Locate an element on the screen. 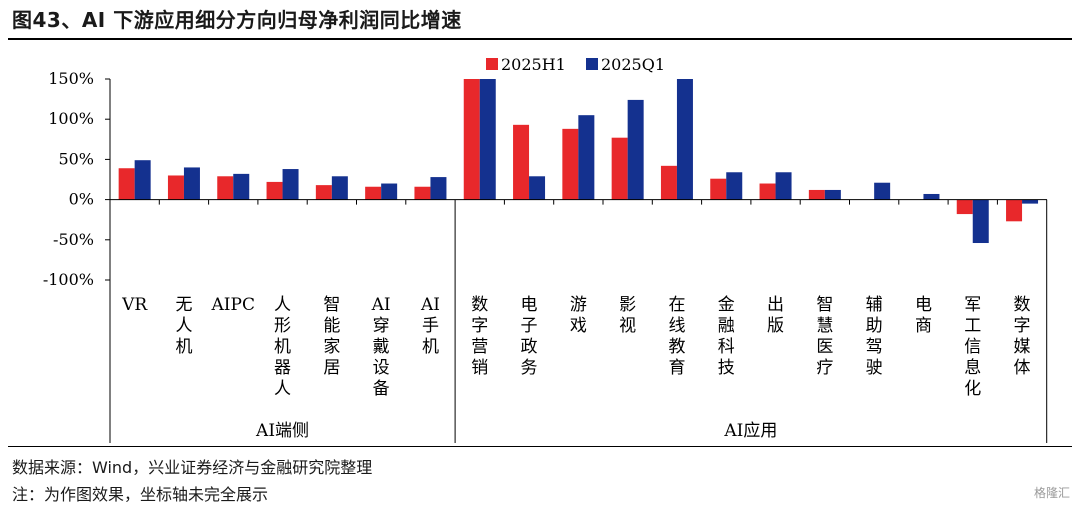  category-label: 在线教育 is located at coordinates (676, 336).